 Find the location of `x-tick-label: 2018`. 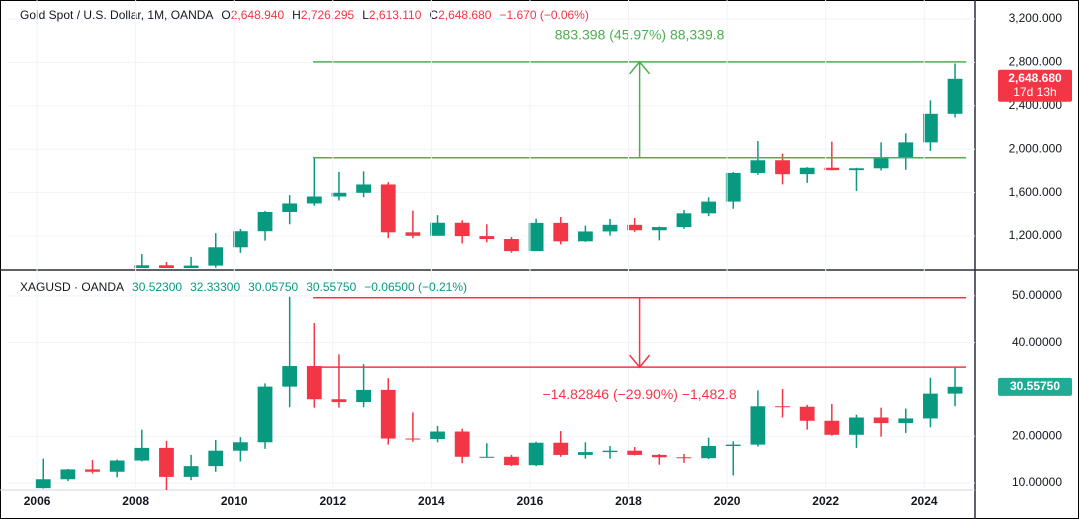

x-tick-label: 2018 is located at coordinates (628, 501).